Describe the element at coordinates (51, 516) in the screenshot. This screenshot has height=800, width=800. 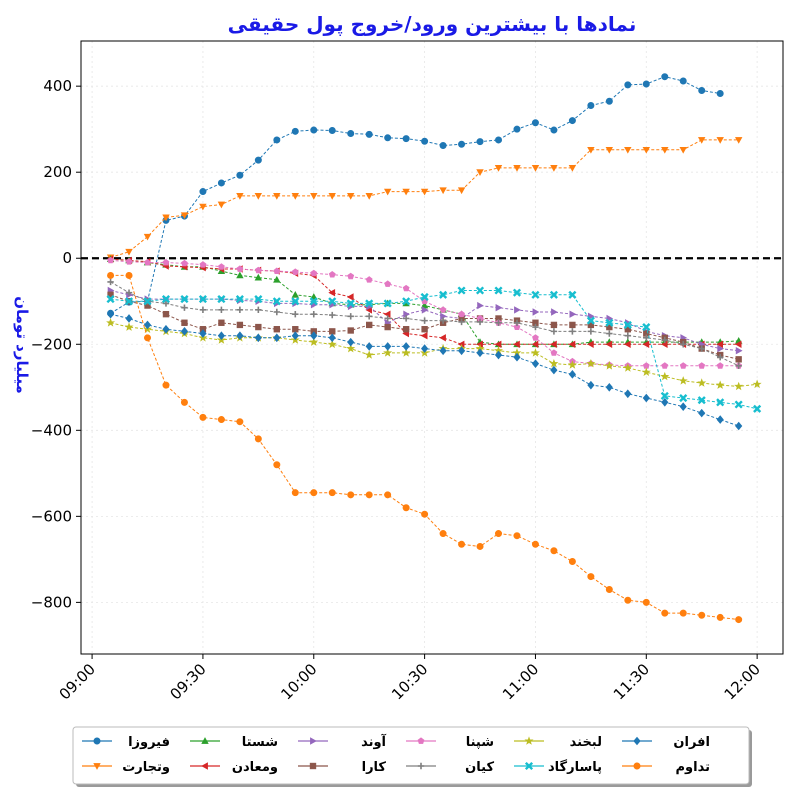
I see `y-tick-label: −600` at that location.